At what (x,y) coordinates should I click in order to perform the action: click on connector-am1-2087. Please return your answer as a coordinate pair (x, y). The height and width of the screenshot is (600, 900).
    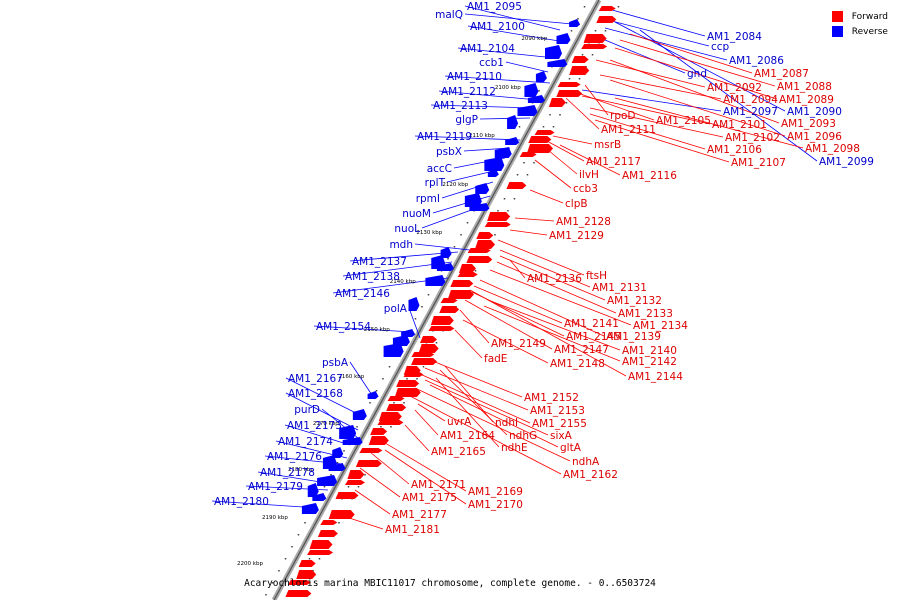
    Looking at the image, I should click on (691, 53).